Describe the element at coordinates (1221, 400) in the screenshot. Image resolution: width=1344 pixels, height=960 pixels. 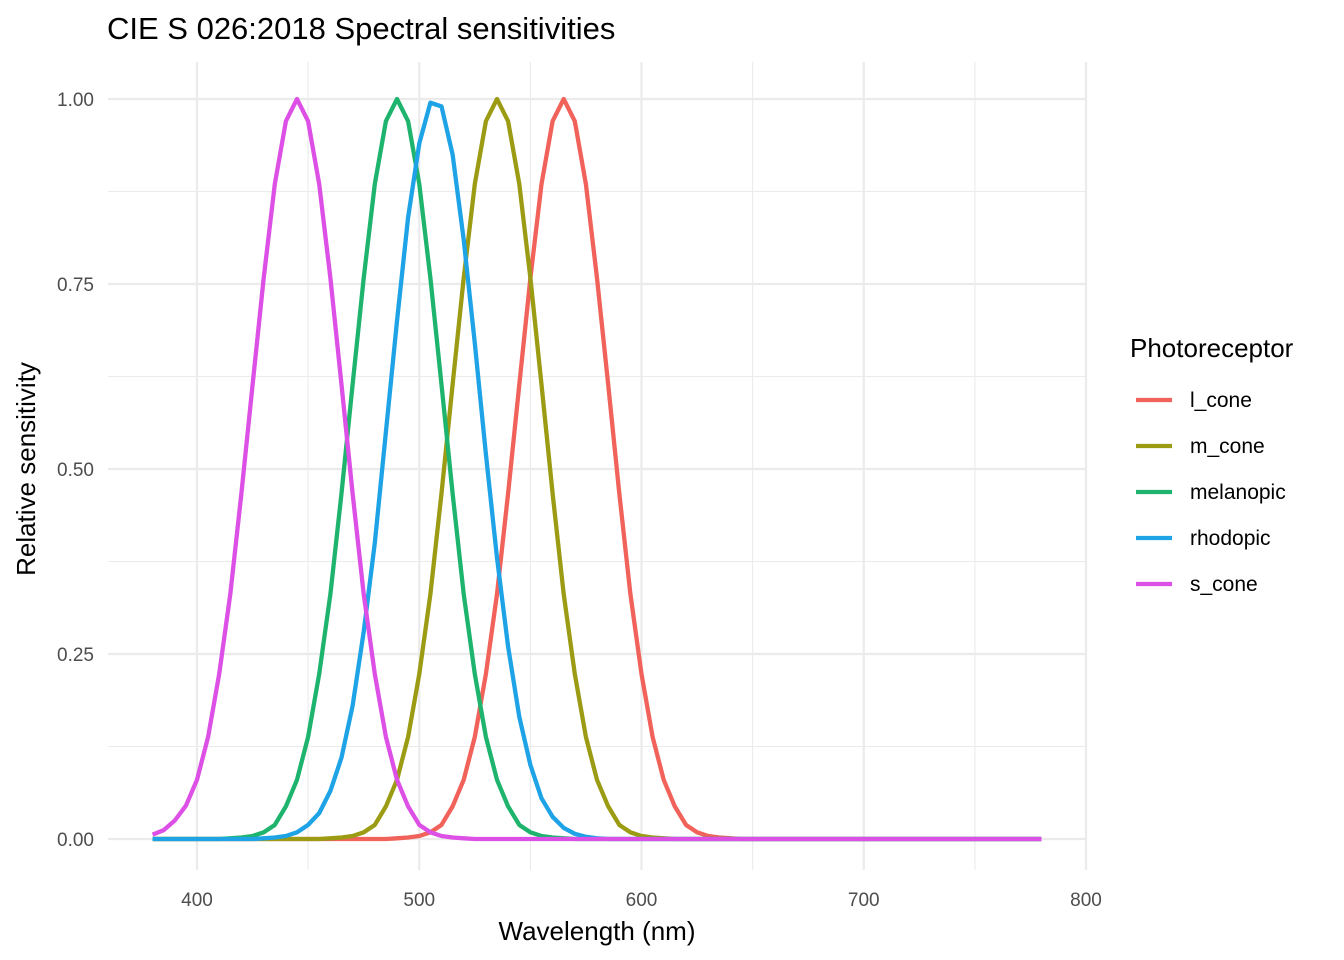
I see `legend-label-l-cone: l_cone` at that location.